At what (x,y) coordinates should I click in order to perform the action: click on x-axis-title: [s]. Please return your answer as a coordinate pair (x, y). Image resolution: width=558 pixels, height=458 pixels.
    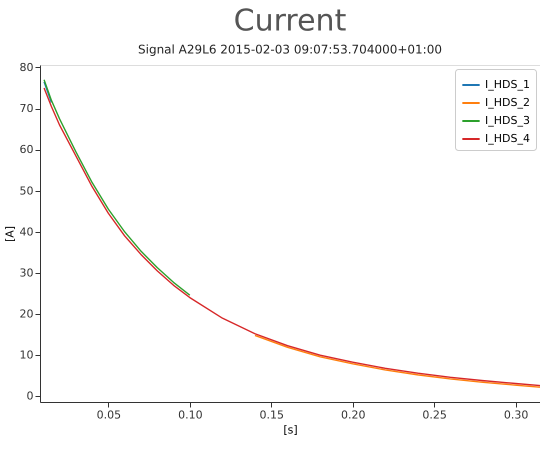
    Looking at the image, I should click on (290, 430).